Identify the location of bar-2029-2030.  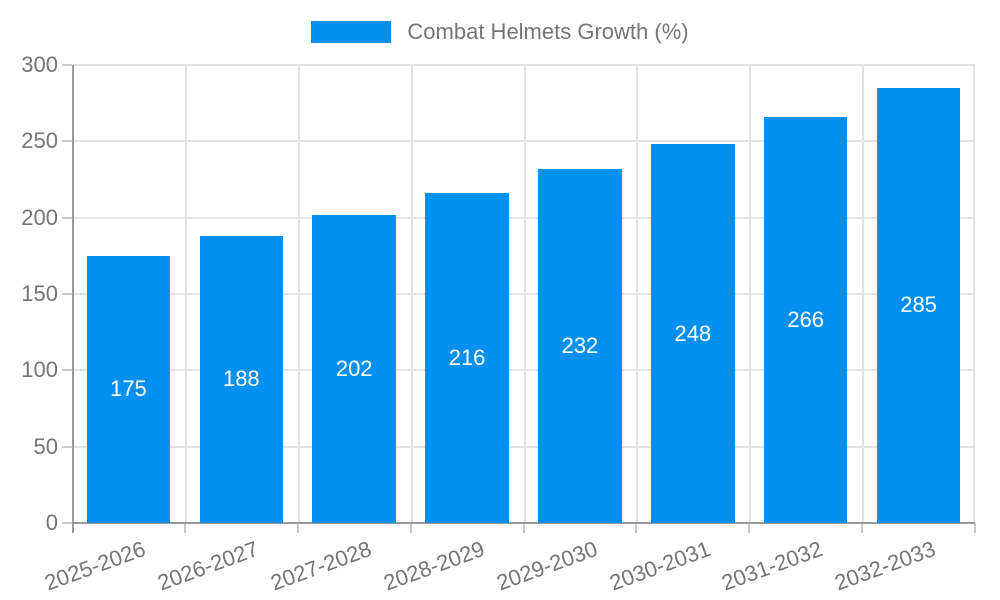
(580, 345).